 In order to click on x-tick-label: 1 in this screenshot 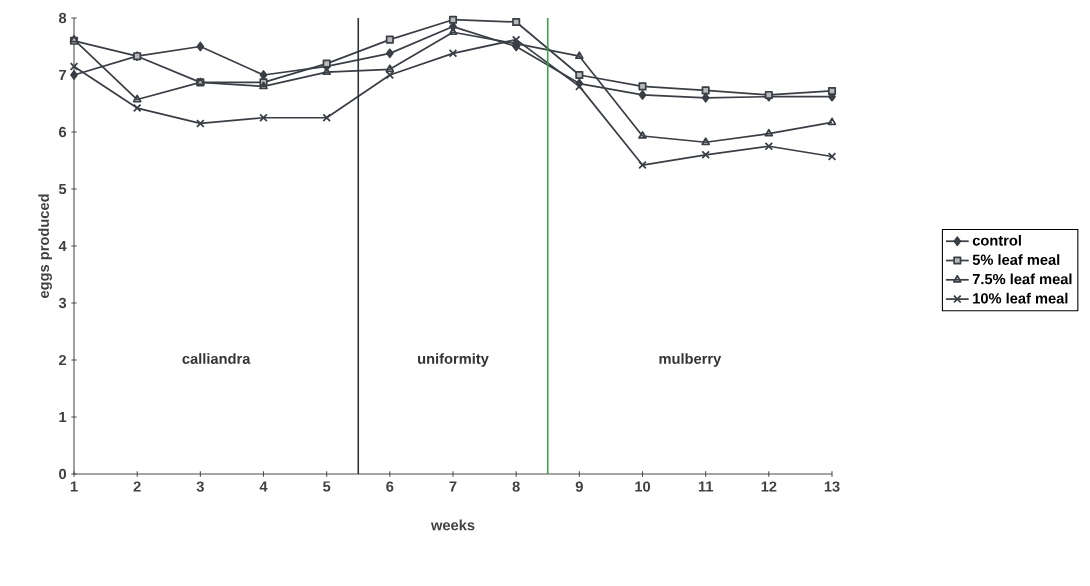, I will do `click(74, 486)`.